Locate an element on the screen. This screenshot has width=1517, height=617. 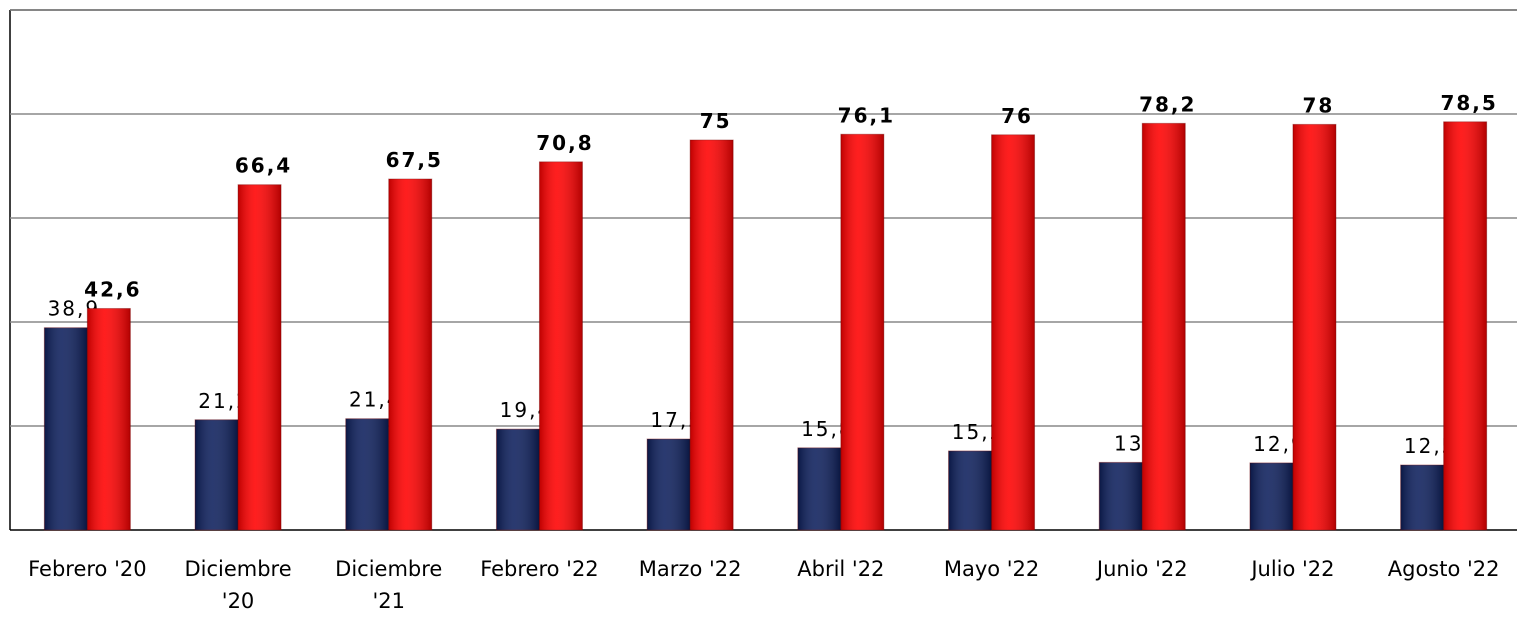
x-tick-label: Febrero '22 is located at coordinates (539, 569).